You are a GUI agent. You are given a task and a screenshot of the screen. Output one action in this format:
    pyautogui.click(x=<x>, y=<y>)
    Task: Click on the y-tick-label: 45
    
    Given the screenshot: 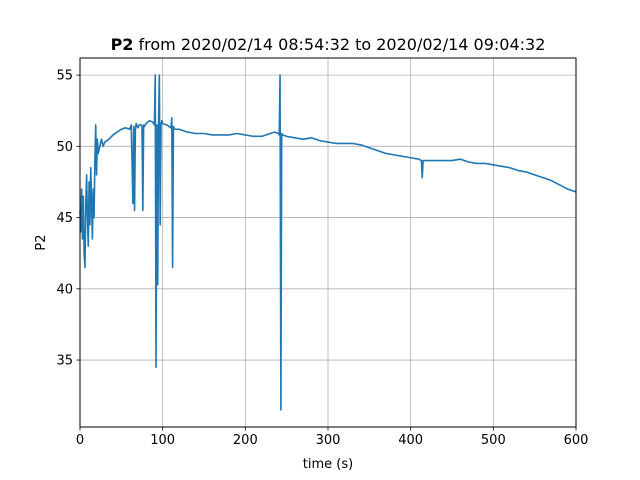 What is the action you would take?
    pyautogui.click(x=64, y=218)
    